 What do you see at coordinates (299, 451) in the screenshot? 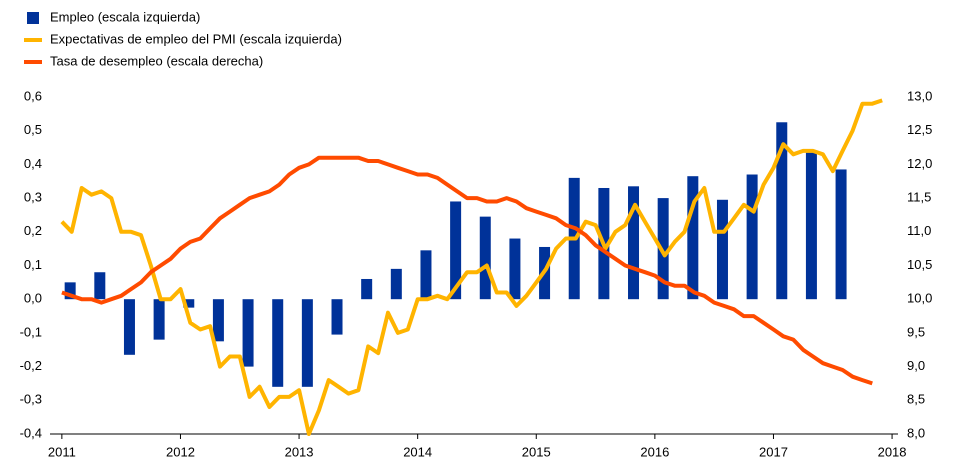
I see `x-tick-label: 2013` at bounding box center [299, 451].